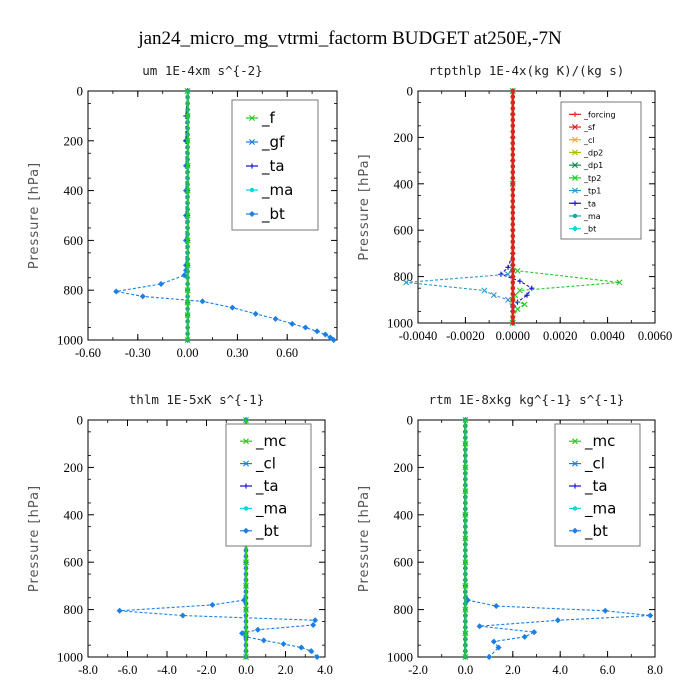 Image resolution: width=700 pixels, height=700 pixels. Describe the element at coordinates (202, 70) in the screenshot. I see `panel-title: um 1E-4xm s^{-2}` at that location.